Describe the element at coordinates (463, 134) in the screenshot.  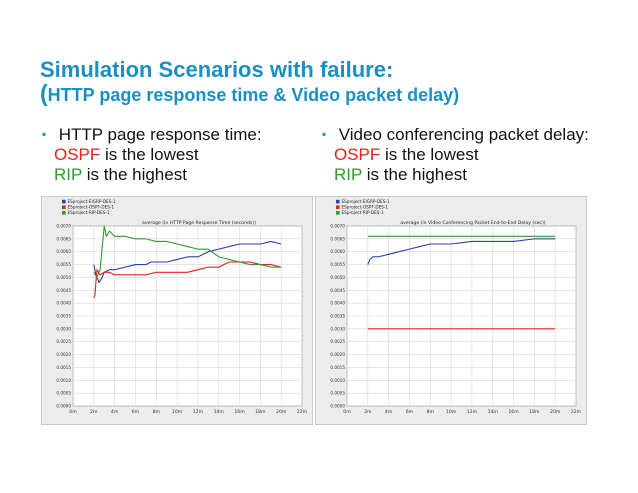
I see `right-bullet-heading: Video conferencing packet delay:` at that location.